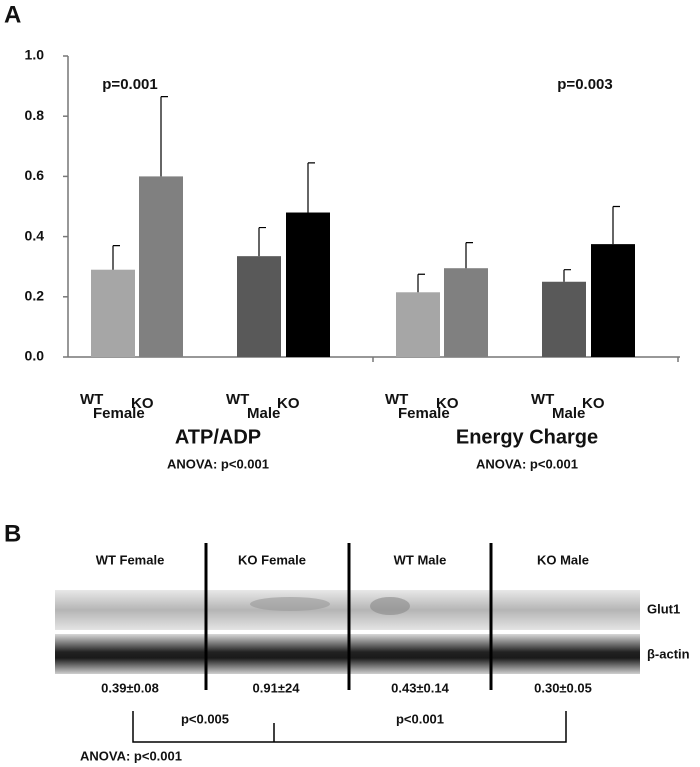 Image resolution: width=700 pixels, height=767 pixels. Describe the element at coordinates (584, 84) in the screenshot. I see `p-value: p=0.003` at that location.